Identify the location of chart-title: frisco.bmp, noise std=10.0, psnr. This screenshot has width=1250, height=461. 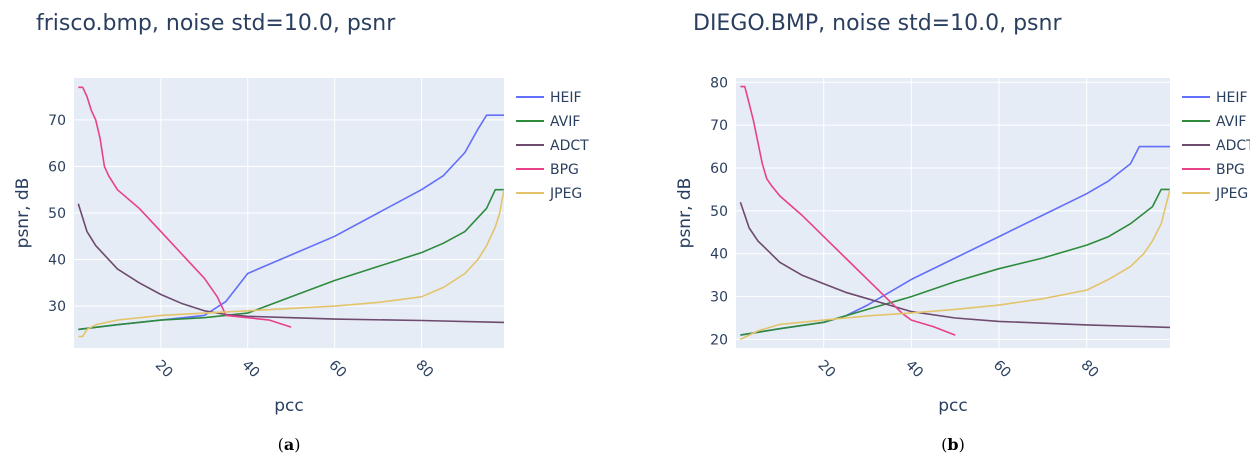
(216, 23).